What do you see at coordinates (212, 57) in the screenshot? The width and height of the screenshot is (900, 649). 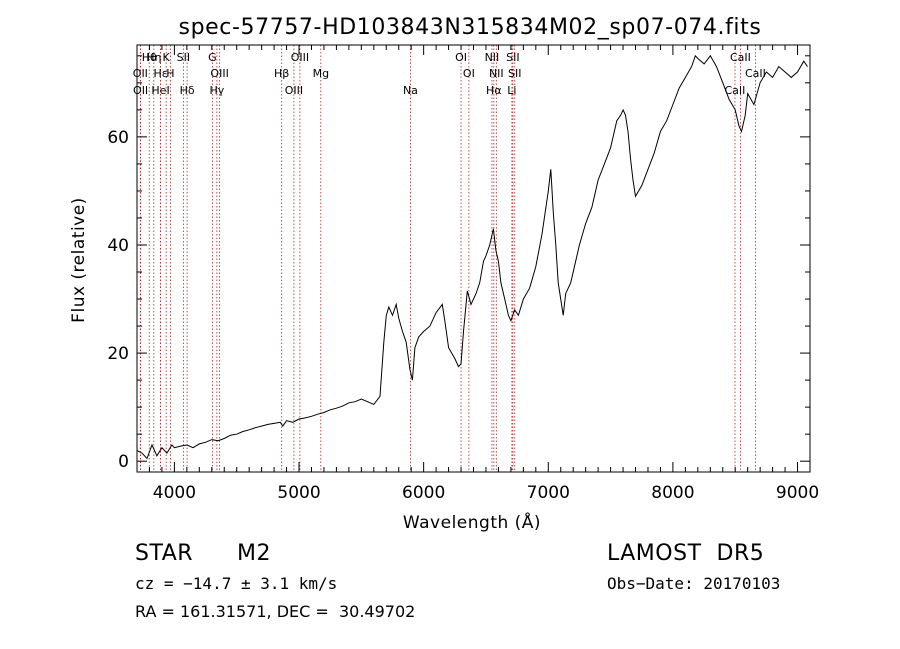 I see `line-label: G` at bounding box center [212, 57].